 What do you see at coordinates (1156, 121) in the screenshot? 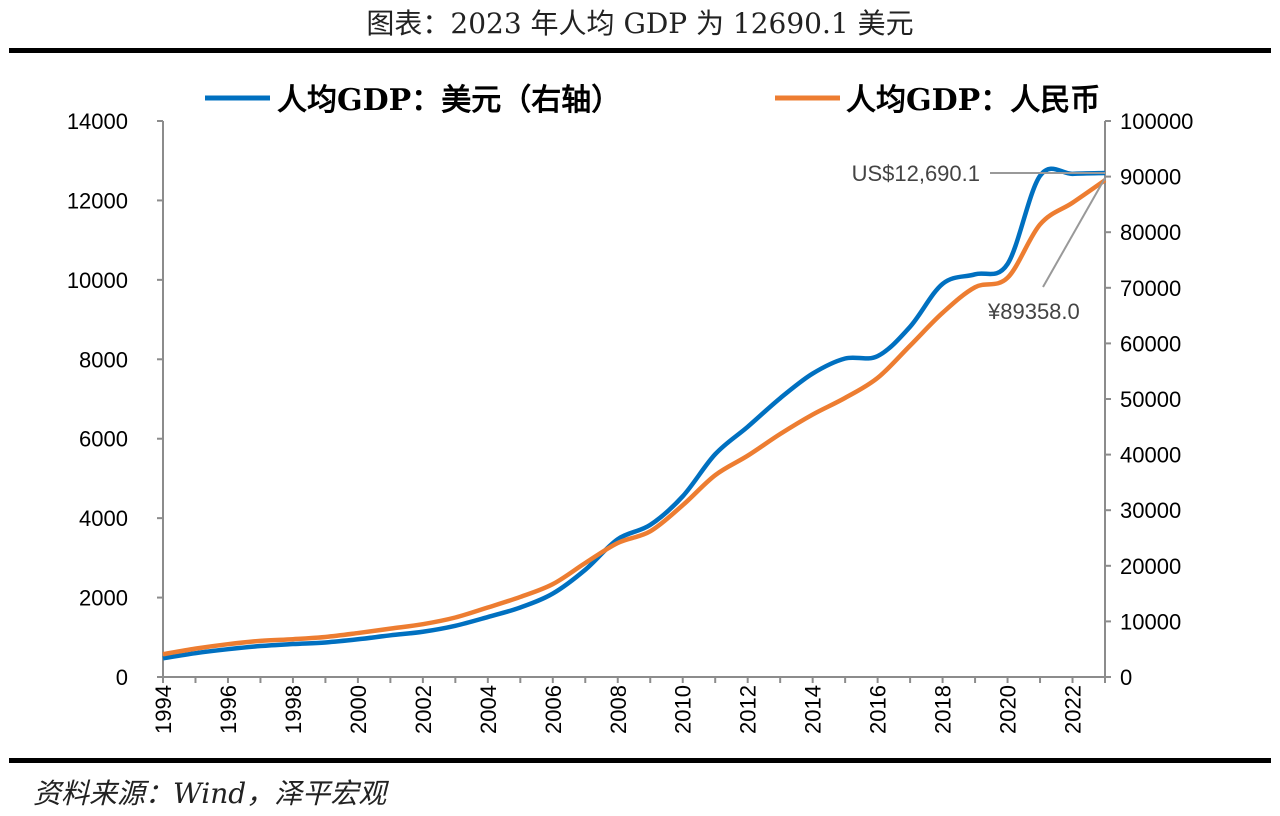
I see `right-tick-label: 100000` at bounding box center [1156, 121].